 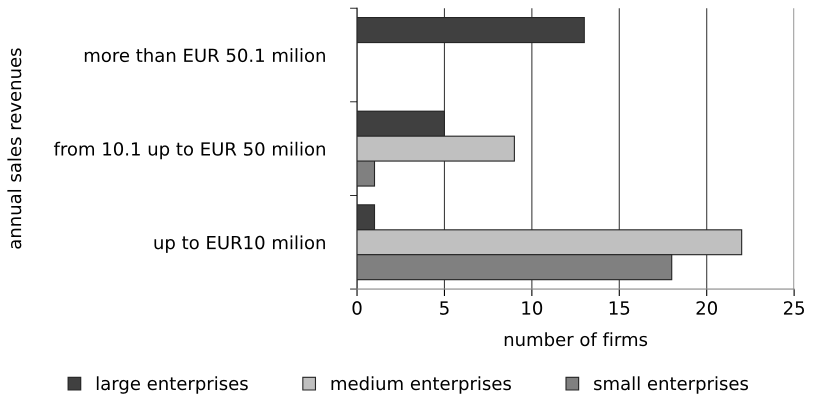 What do you see at coordinates (671, 385) in the screenshot?
I see `legend-label: small enterprises` at bounding box center [671, 385].